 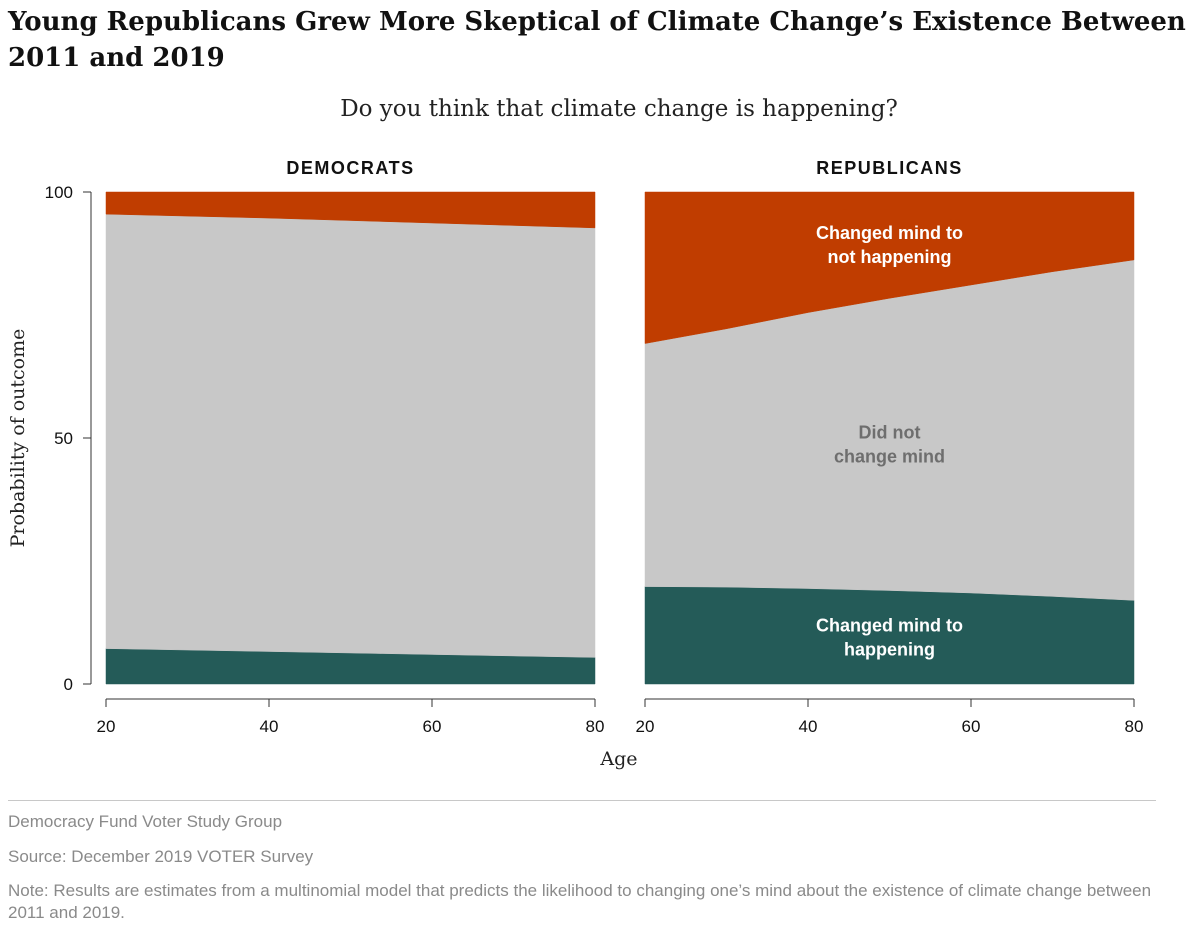 What do you see at coordinates (889, 233) in the screenshot?
I see `republicans-area-label-changed-mind-to-not-happening: Changed mind to` at bounding box center [889, 233].